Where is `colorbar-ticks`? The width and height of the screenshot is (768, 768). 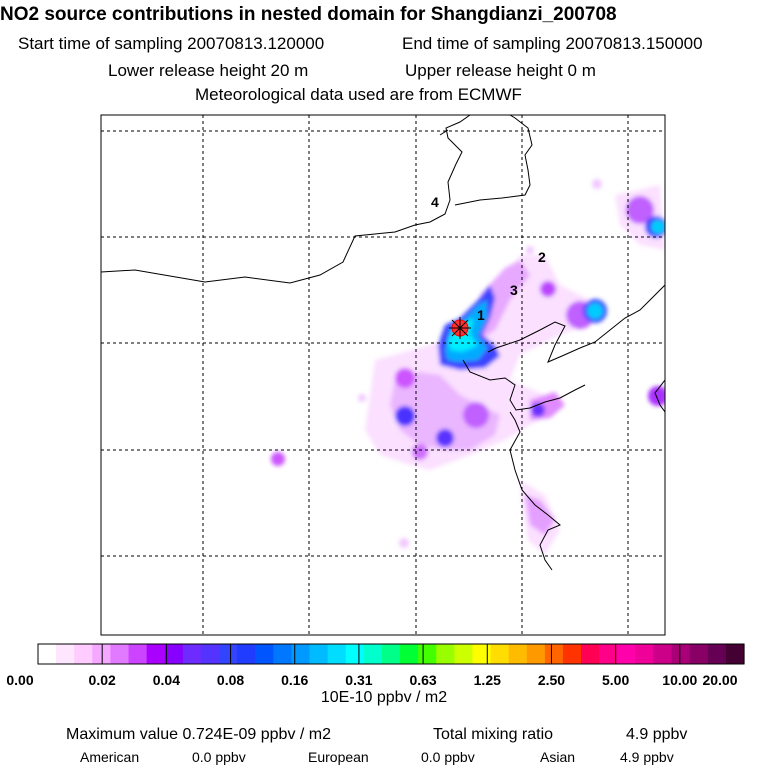
colorbar-ticks is located at coordinates (391, 654).